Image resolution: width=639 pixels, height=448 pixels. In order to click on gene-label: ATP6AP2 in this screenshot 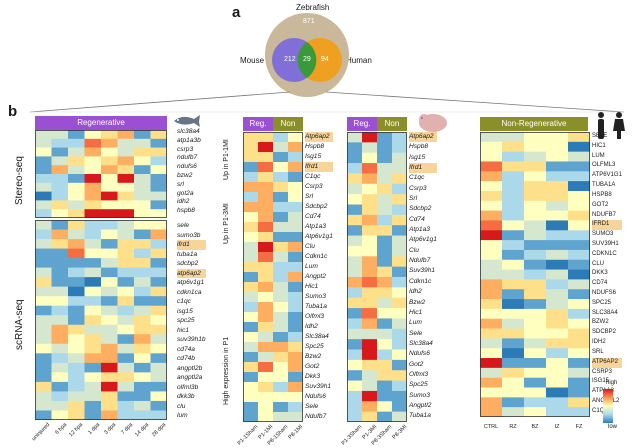, I will do `click(607, 362)`.